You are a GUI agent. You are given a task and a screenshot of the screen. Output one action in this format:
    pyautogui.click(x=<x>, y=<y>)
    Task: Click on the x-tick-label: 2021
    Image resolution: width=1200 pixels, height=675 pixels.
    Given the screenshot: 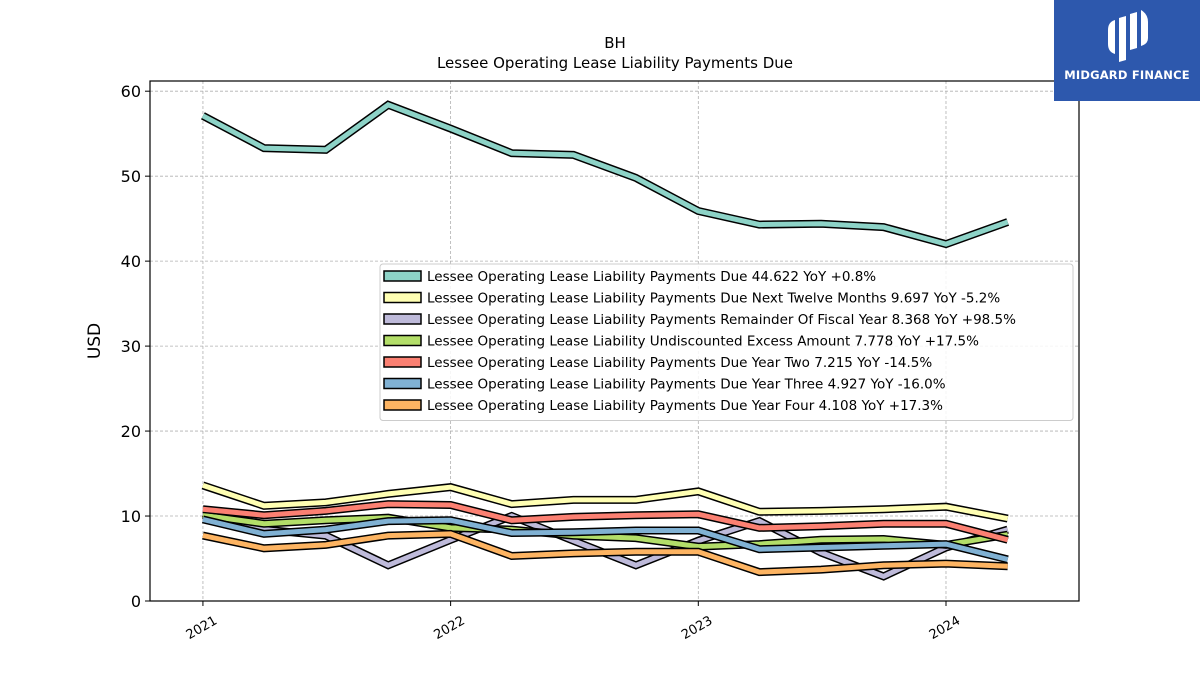 What is the action you would take?
    pyautogui.click(x=202, y=628)
    